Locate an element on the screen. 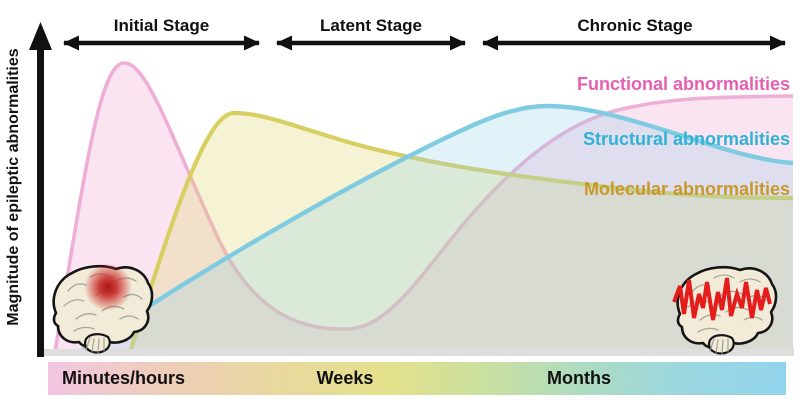 The image size is (800, 402). timeline-label-minutes-hours: Minutes/hours is located at coordinates (124, 378).